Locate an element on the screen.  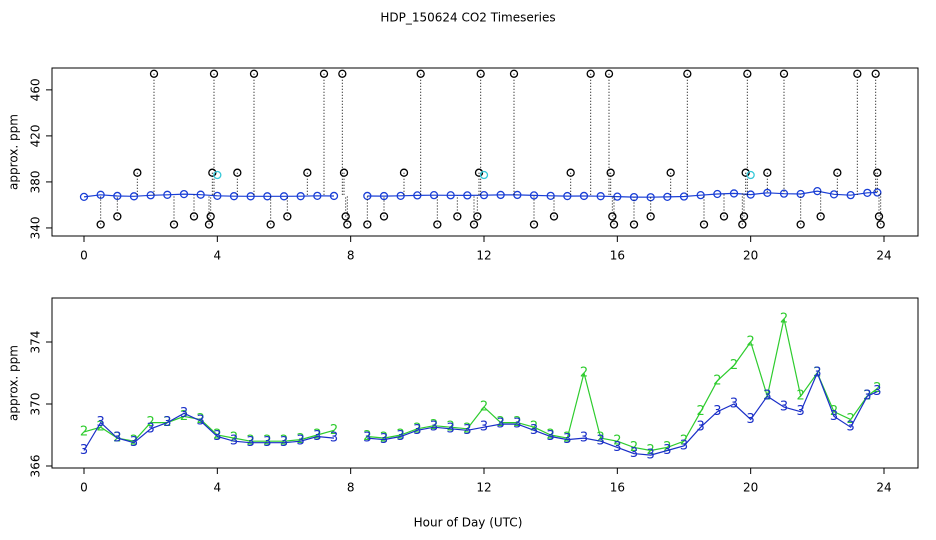
y-tick-label: 366 is located at coordinates (36, 466).